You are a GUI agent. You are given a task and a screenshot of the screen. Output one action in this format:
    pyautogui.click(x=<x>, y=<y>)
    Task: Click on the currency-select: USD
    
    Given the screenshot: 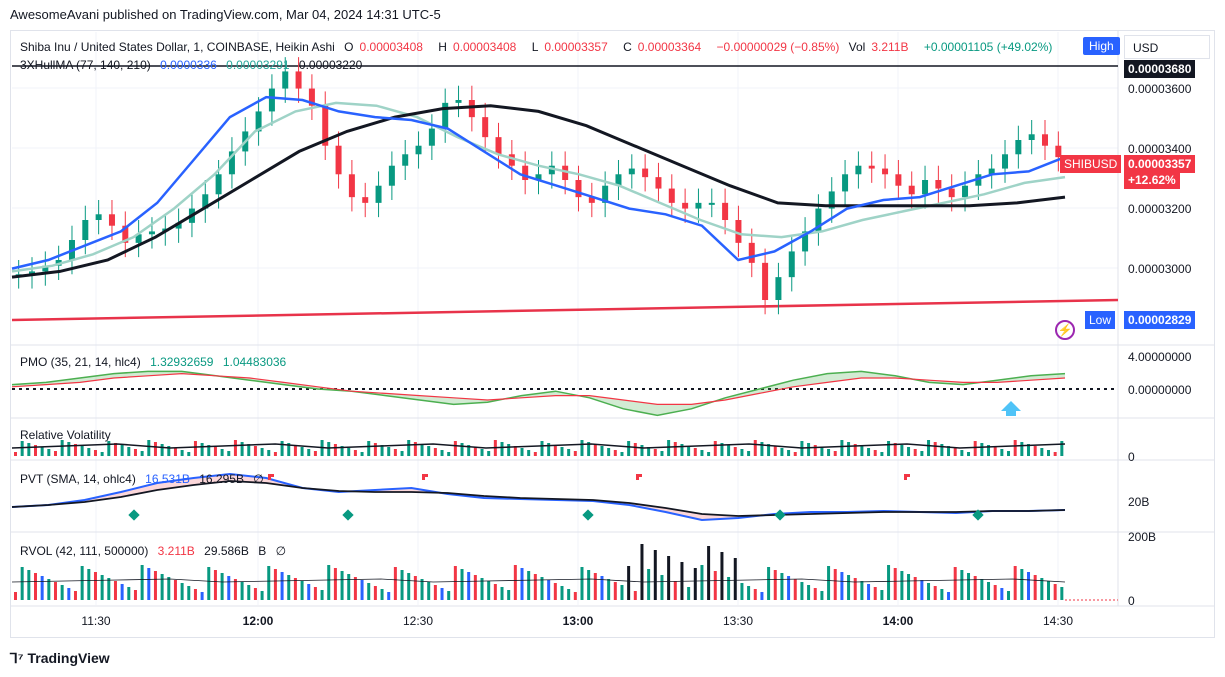 What is the action you would take?
    pyautogui.click(x=1167, y=47)
    